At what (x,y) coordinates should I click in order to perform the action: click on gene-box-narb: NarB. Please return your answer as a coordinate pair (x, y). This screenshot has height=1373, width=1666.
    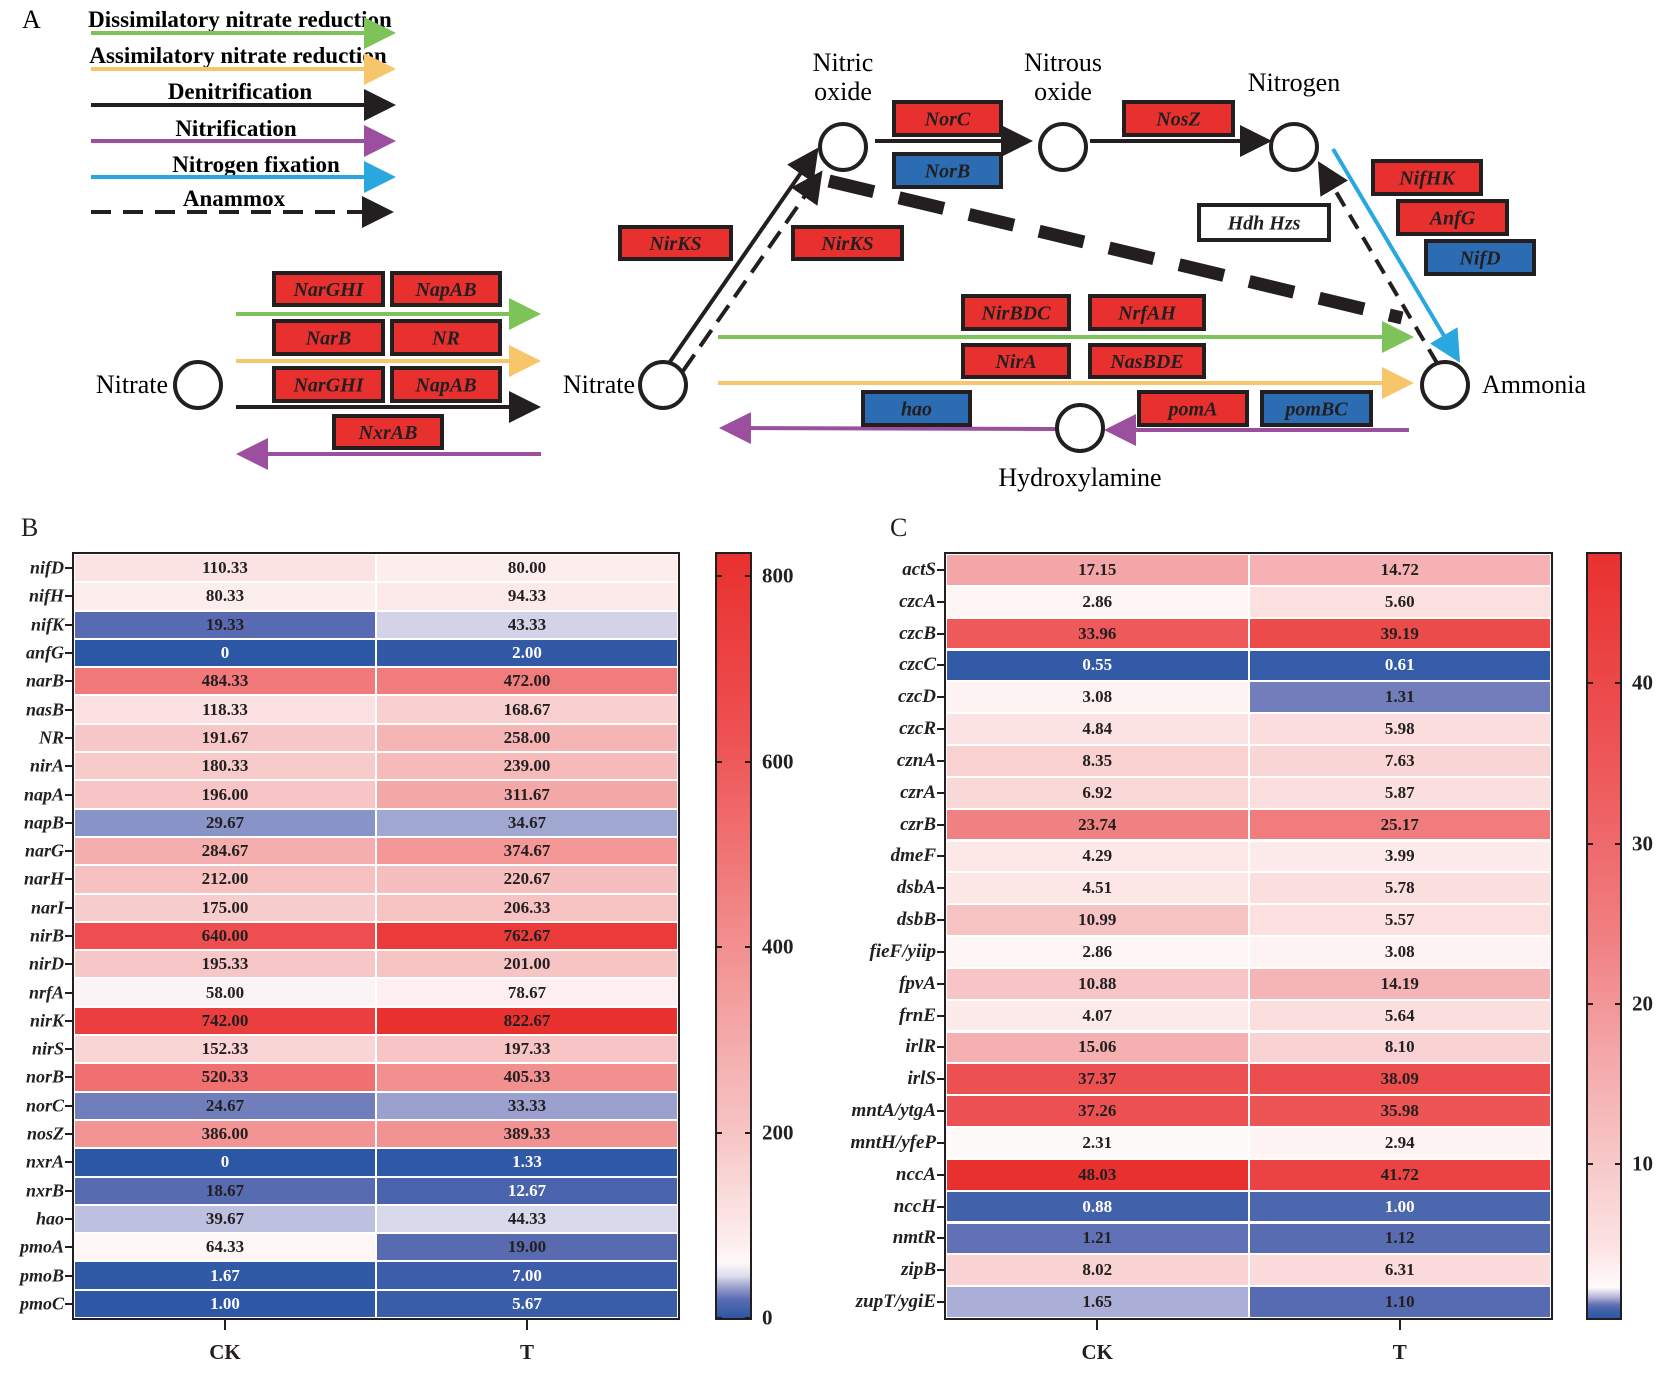
    Looking at the image, I should click on (328, 337).